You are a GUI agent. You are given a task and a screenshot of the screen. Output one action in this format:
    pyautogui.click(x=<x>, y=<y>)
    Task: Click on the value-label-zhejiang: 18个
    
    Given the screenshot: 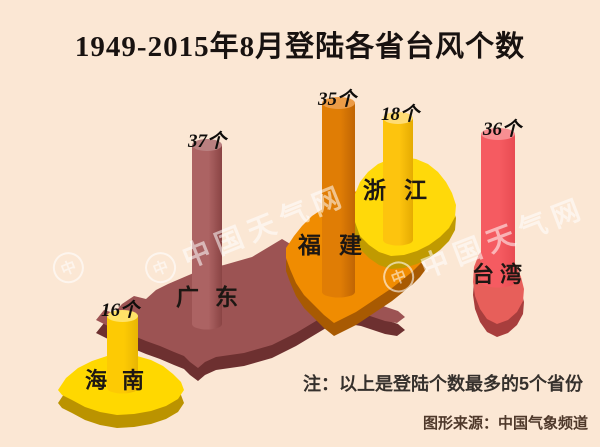 What is the action you would take?
    pyautogui.click(x=400, y=114)
    